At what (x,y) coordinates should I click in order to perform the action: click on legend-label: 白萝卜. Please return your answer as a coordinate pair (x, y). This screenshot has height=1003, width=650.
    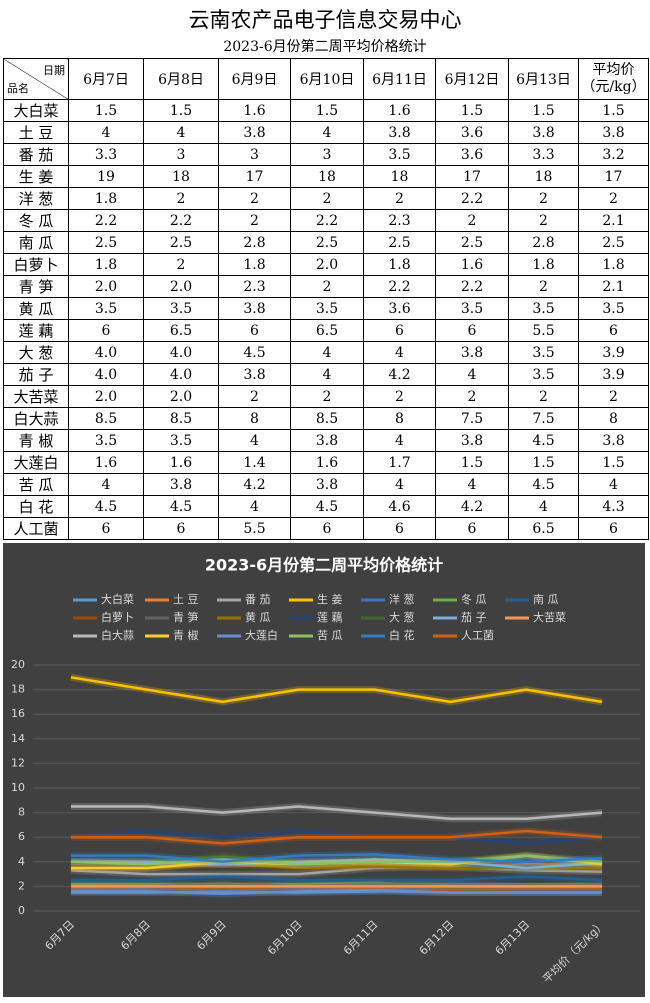
    Looking at the image, I should click on (117, 617).